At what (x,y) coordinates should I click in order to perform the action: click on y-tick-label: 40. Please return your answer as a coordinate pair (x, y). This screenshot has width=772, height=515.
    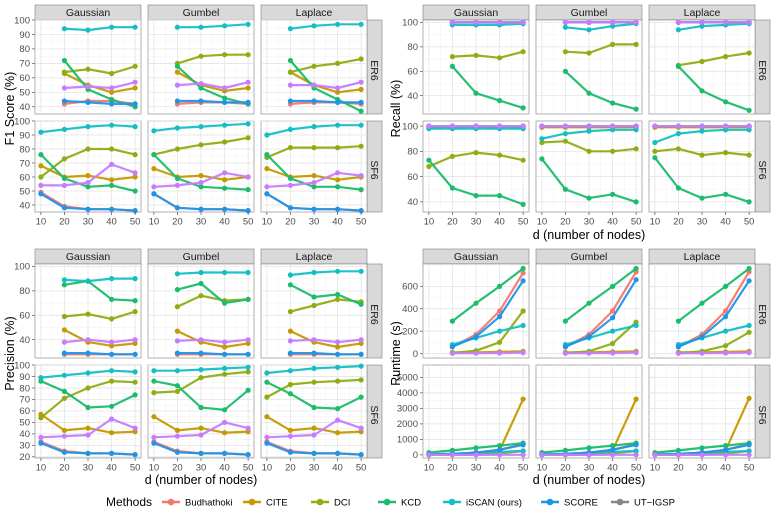
    Looking at the image, I should click on (24, 340).